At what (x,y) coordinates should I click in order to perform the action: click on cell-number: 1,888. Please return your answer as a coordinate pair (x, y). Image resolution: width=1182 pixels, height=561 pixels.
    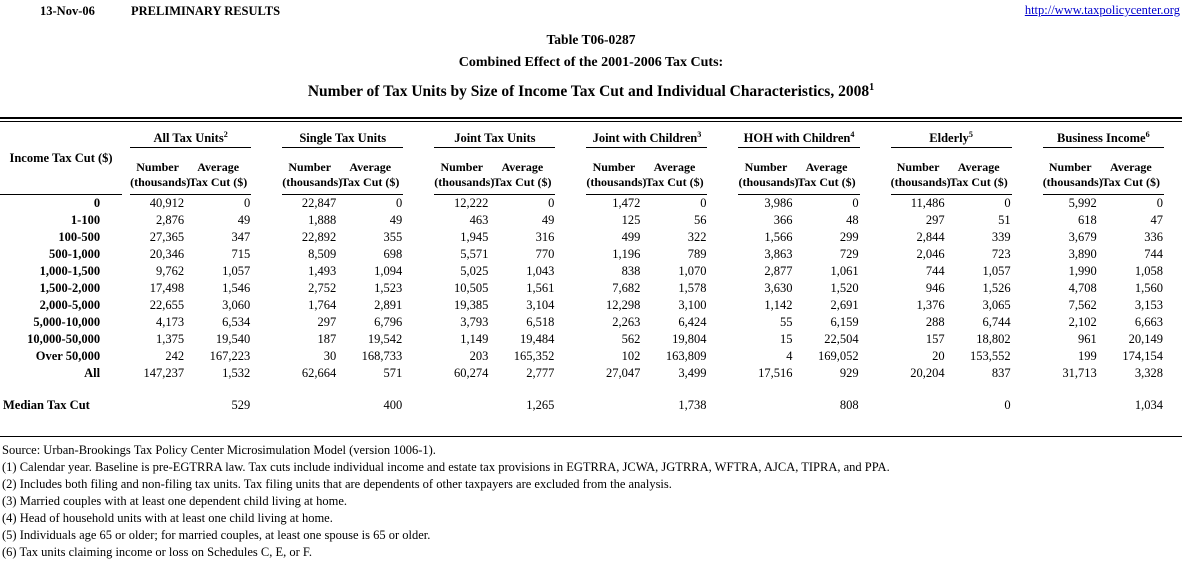
    Looking at the image, I should click on (322, 219).